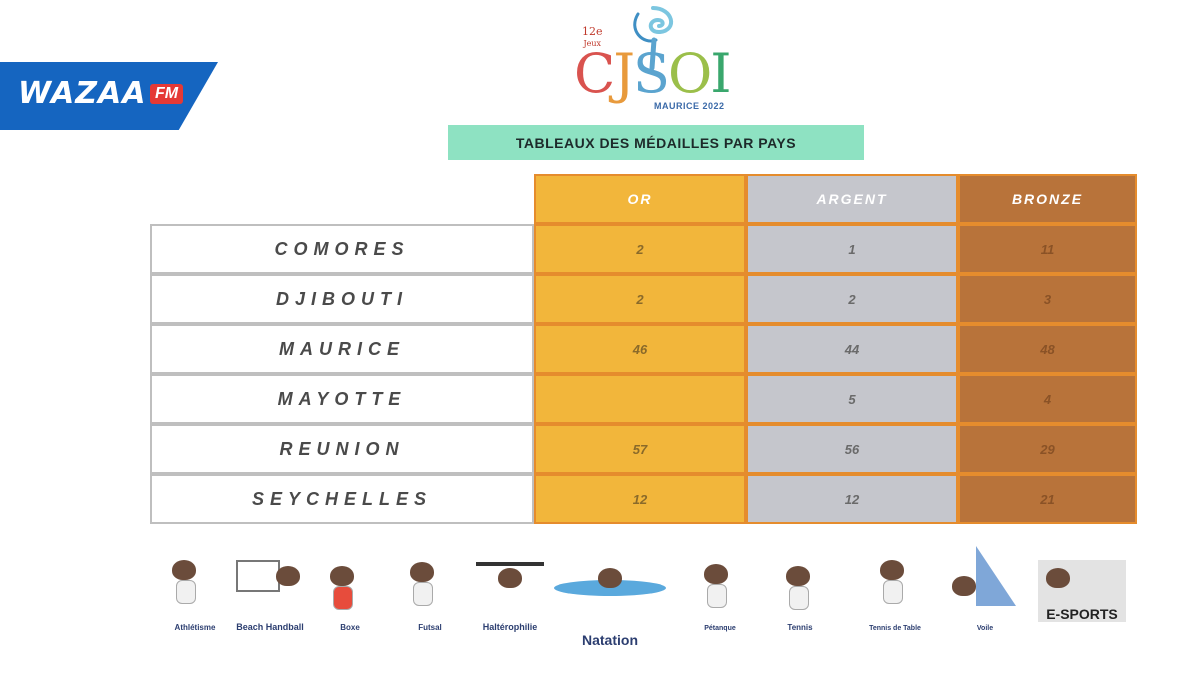 The width and height of the screenshot is (1200, 675). What do you see at coordinates (895, 628) in the screenshot?
I see `sport-label: Tennis de Table` at bounding box center [895, 628].